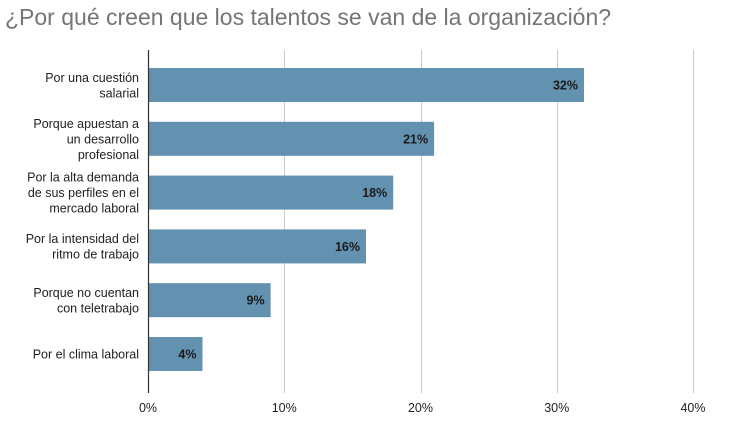 Image resolution: width=730 pixels, height=427 pixels. Describe the element at coordinates (347, 247) in the screenshot. I see `data-label: 16%` at that location.